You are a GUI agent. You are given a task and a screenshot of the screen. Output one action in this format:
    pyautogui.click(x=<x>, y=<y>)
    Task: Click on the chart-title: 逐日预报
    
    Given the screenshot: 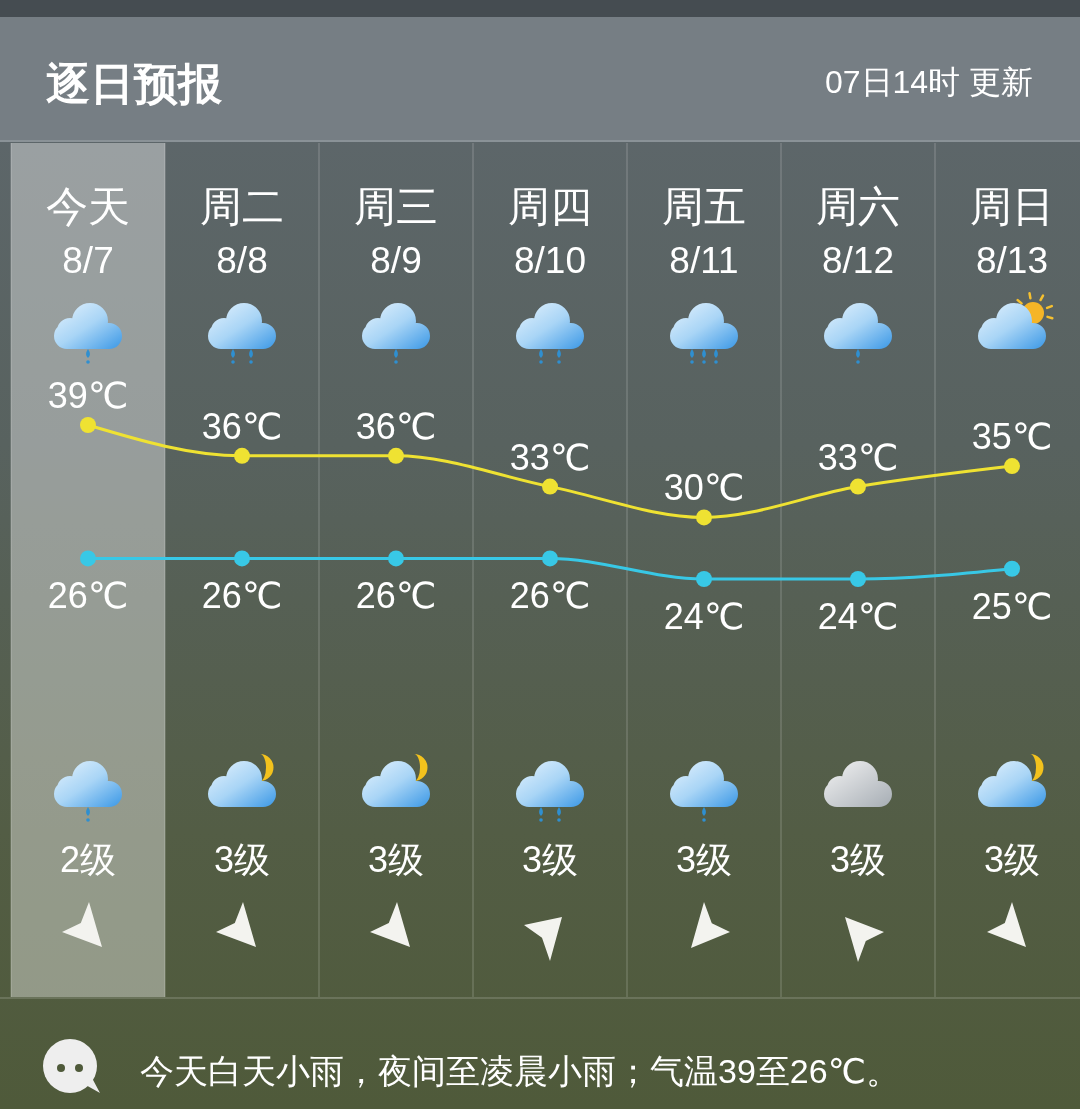 What is the action you would take?
    pyautogui.click(x=134, y=83)
    